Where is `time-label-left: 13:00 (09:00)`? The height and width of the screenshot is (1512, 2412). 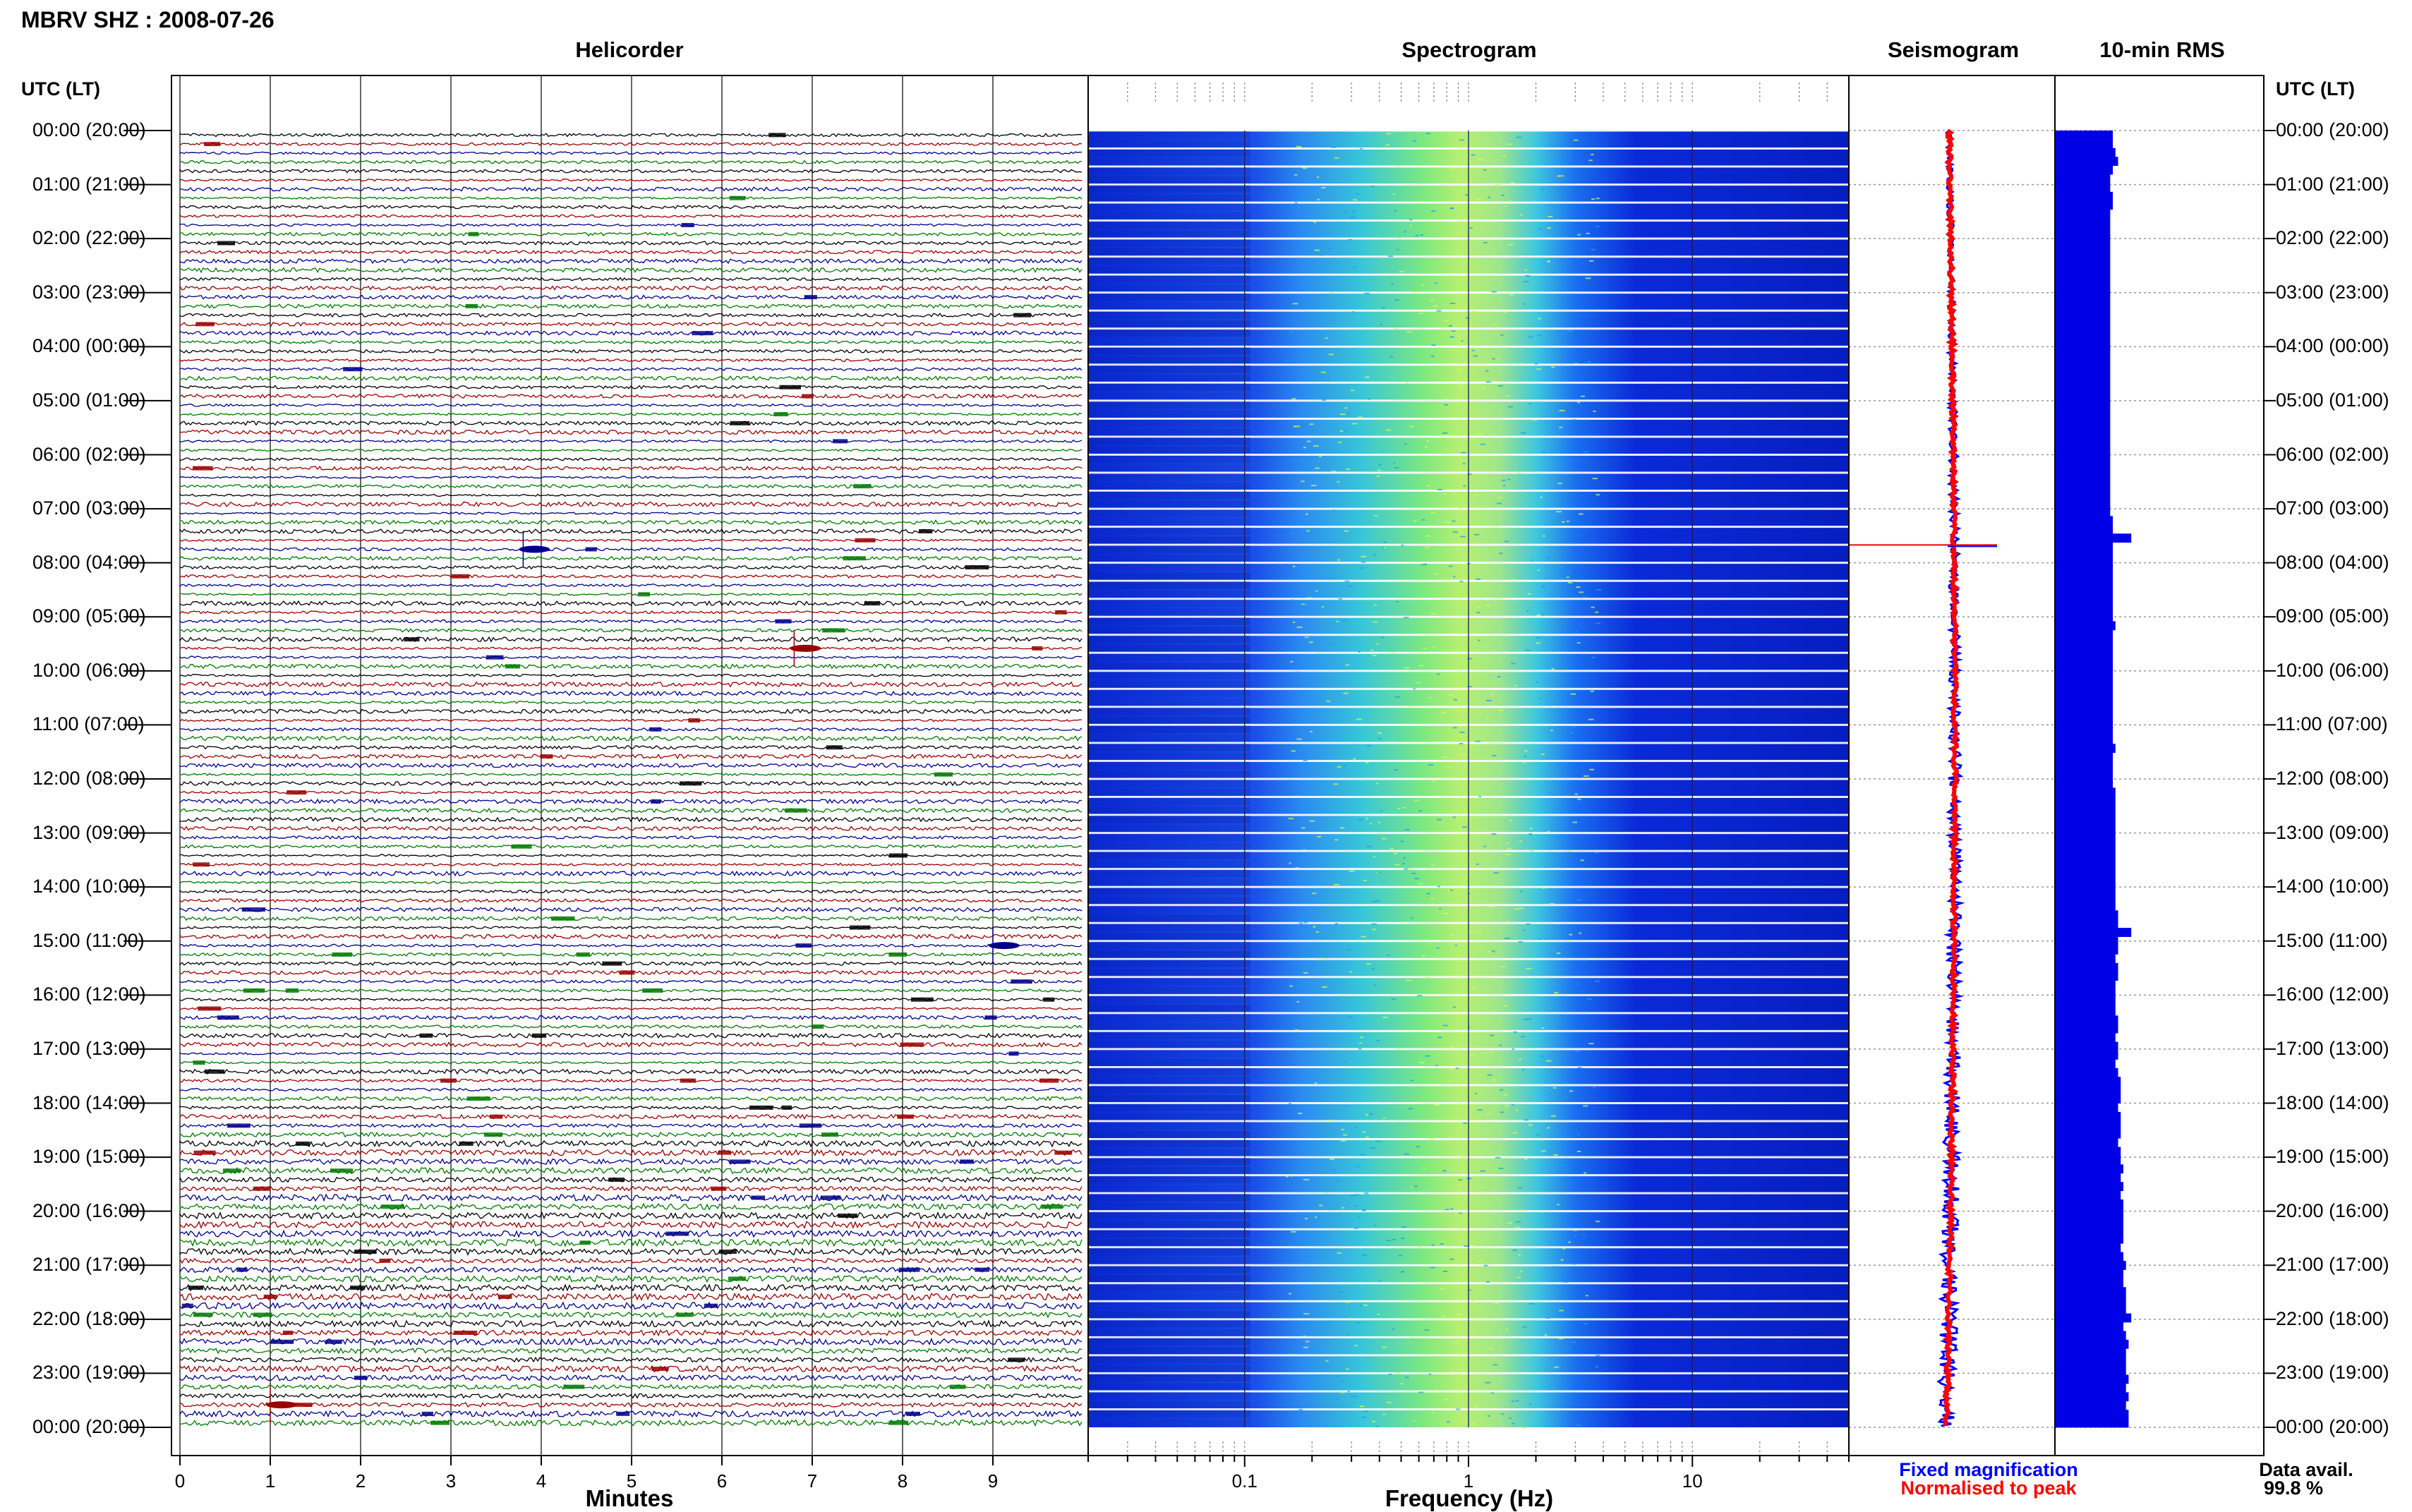
time-label-left: 13:00 (09:00) is located at coordinates (89, 832).